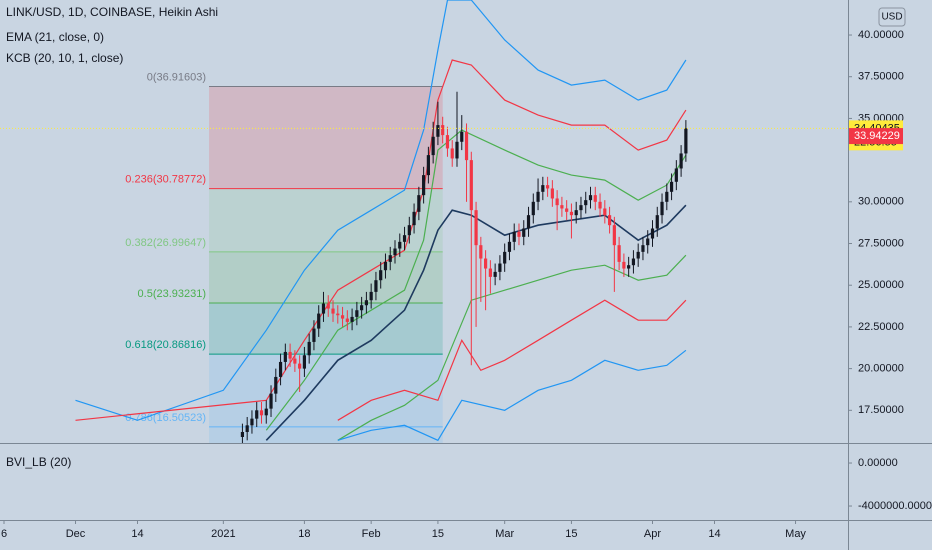  I want to click on marker-box, so click(876, 136).